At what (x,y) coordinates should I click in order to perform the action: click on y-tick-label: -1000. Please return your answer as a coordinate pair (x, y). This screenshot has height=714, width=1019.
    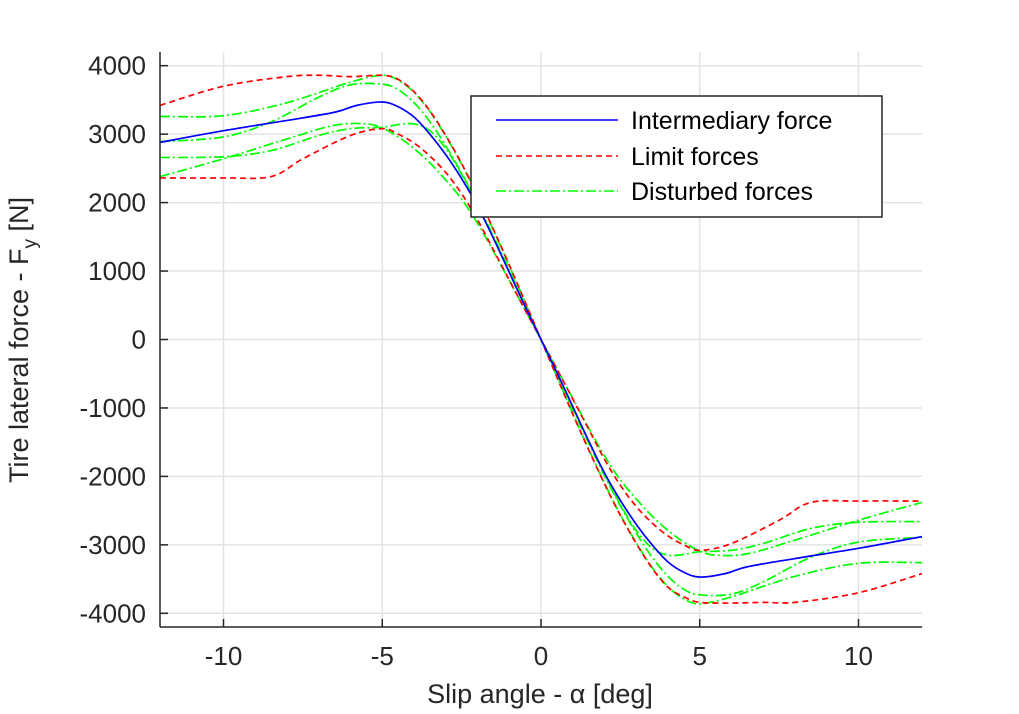
    Looking at the image, I should click on (113, 408).